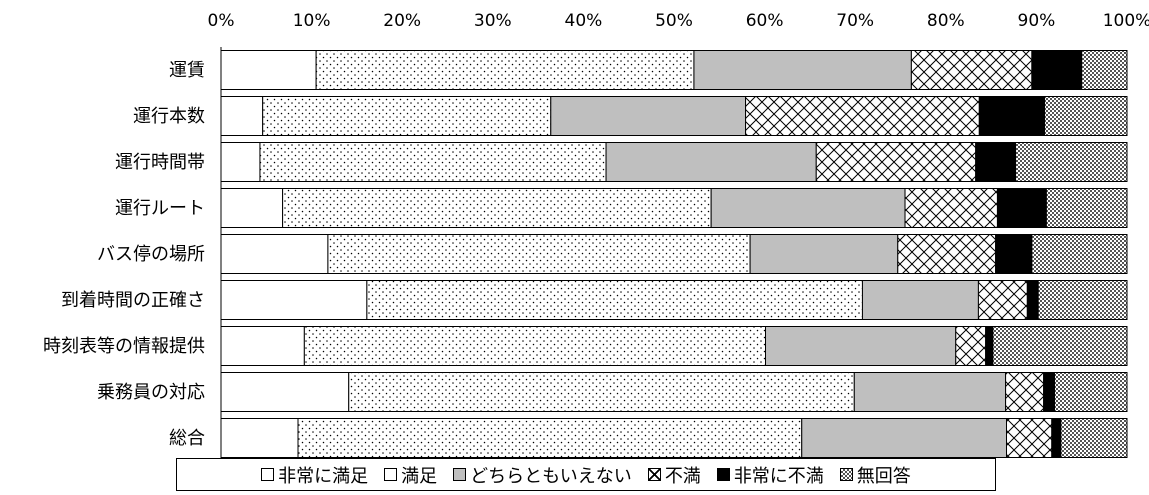  I want to click on legend: 非常に満足 満足 どちらともいえない 不満 非常に不満 無回答, so click(586, 474).